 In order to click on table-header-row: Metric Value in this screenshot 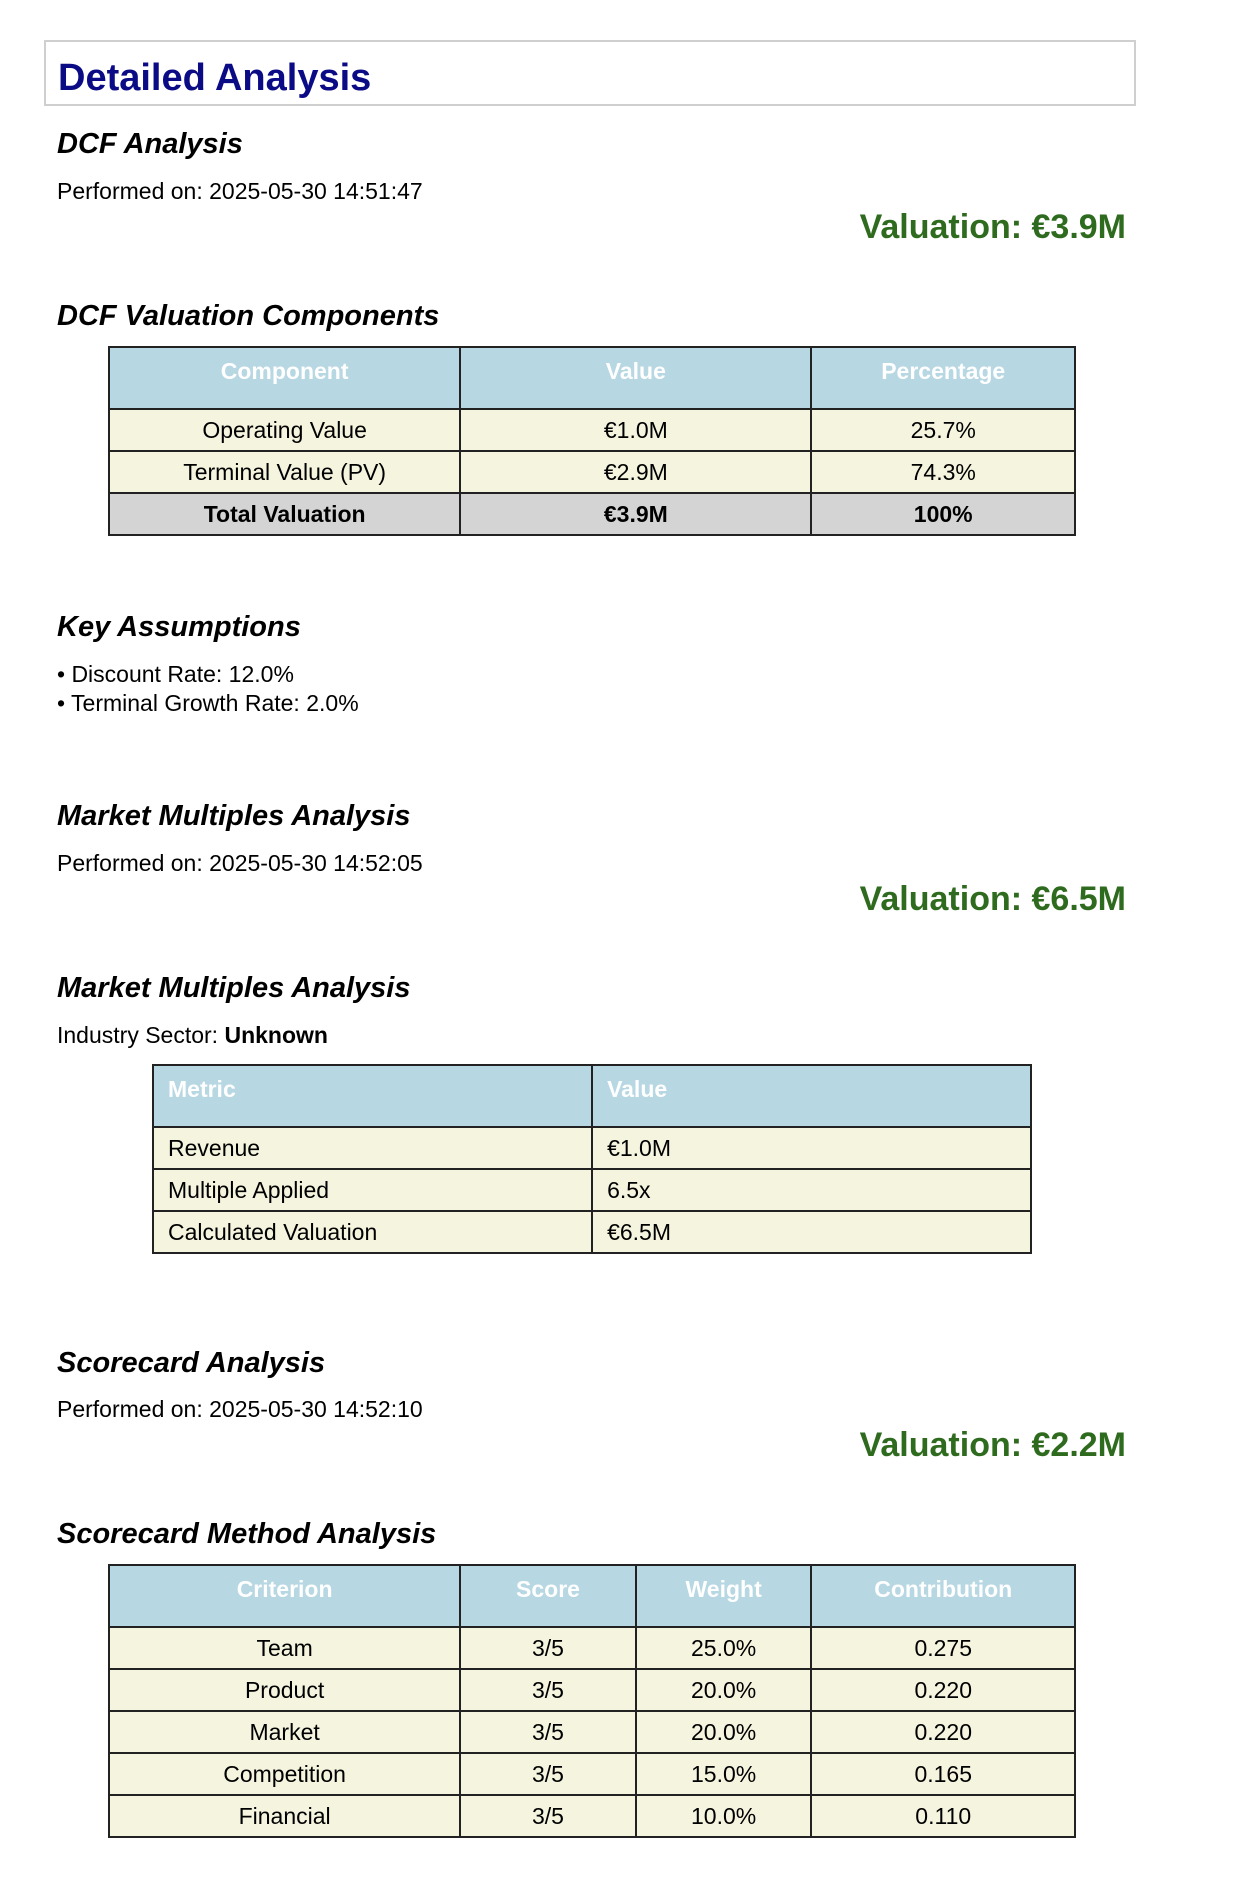, I will do `click(591, 1096)`.